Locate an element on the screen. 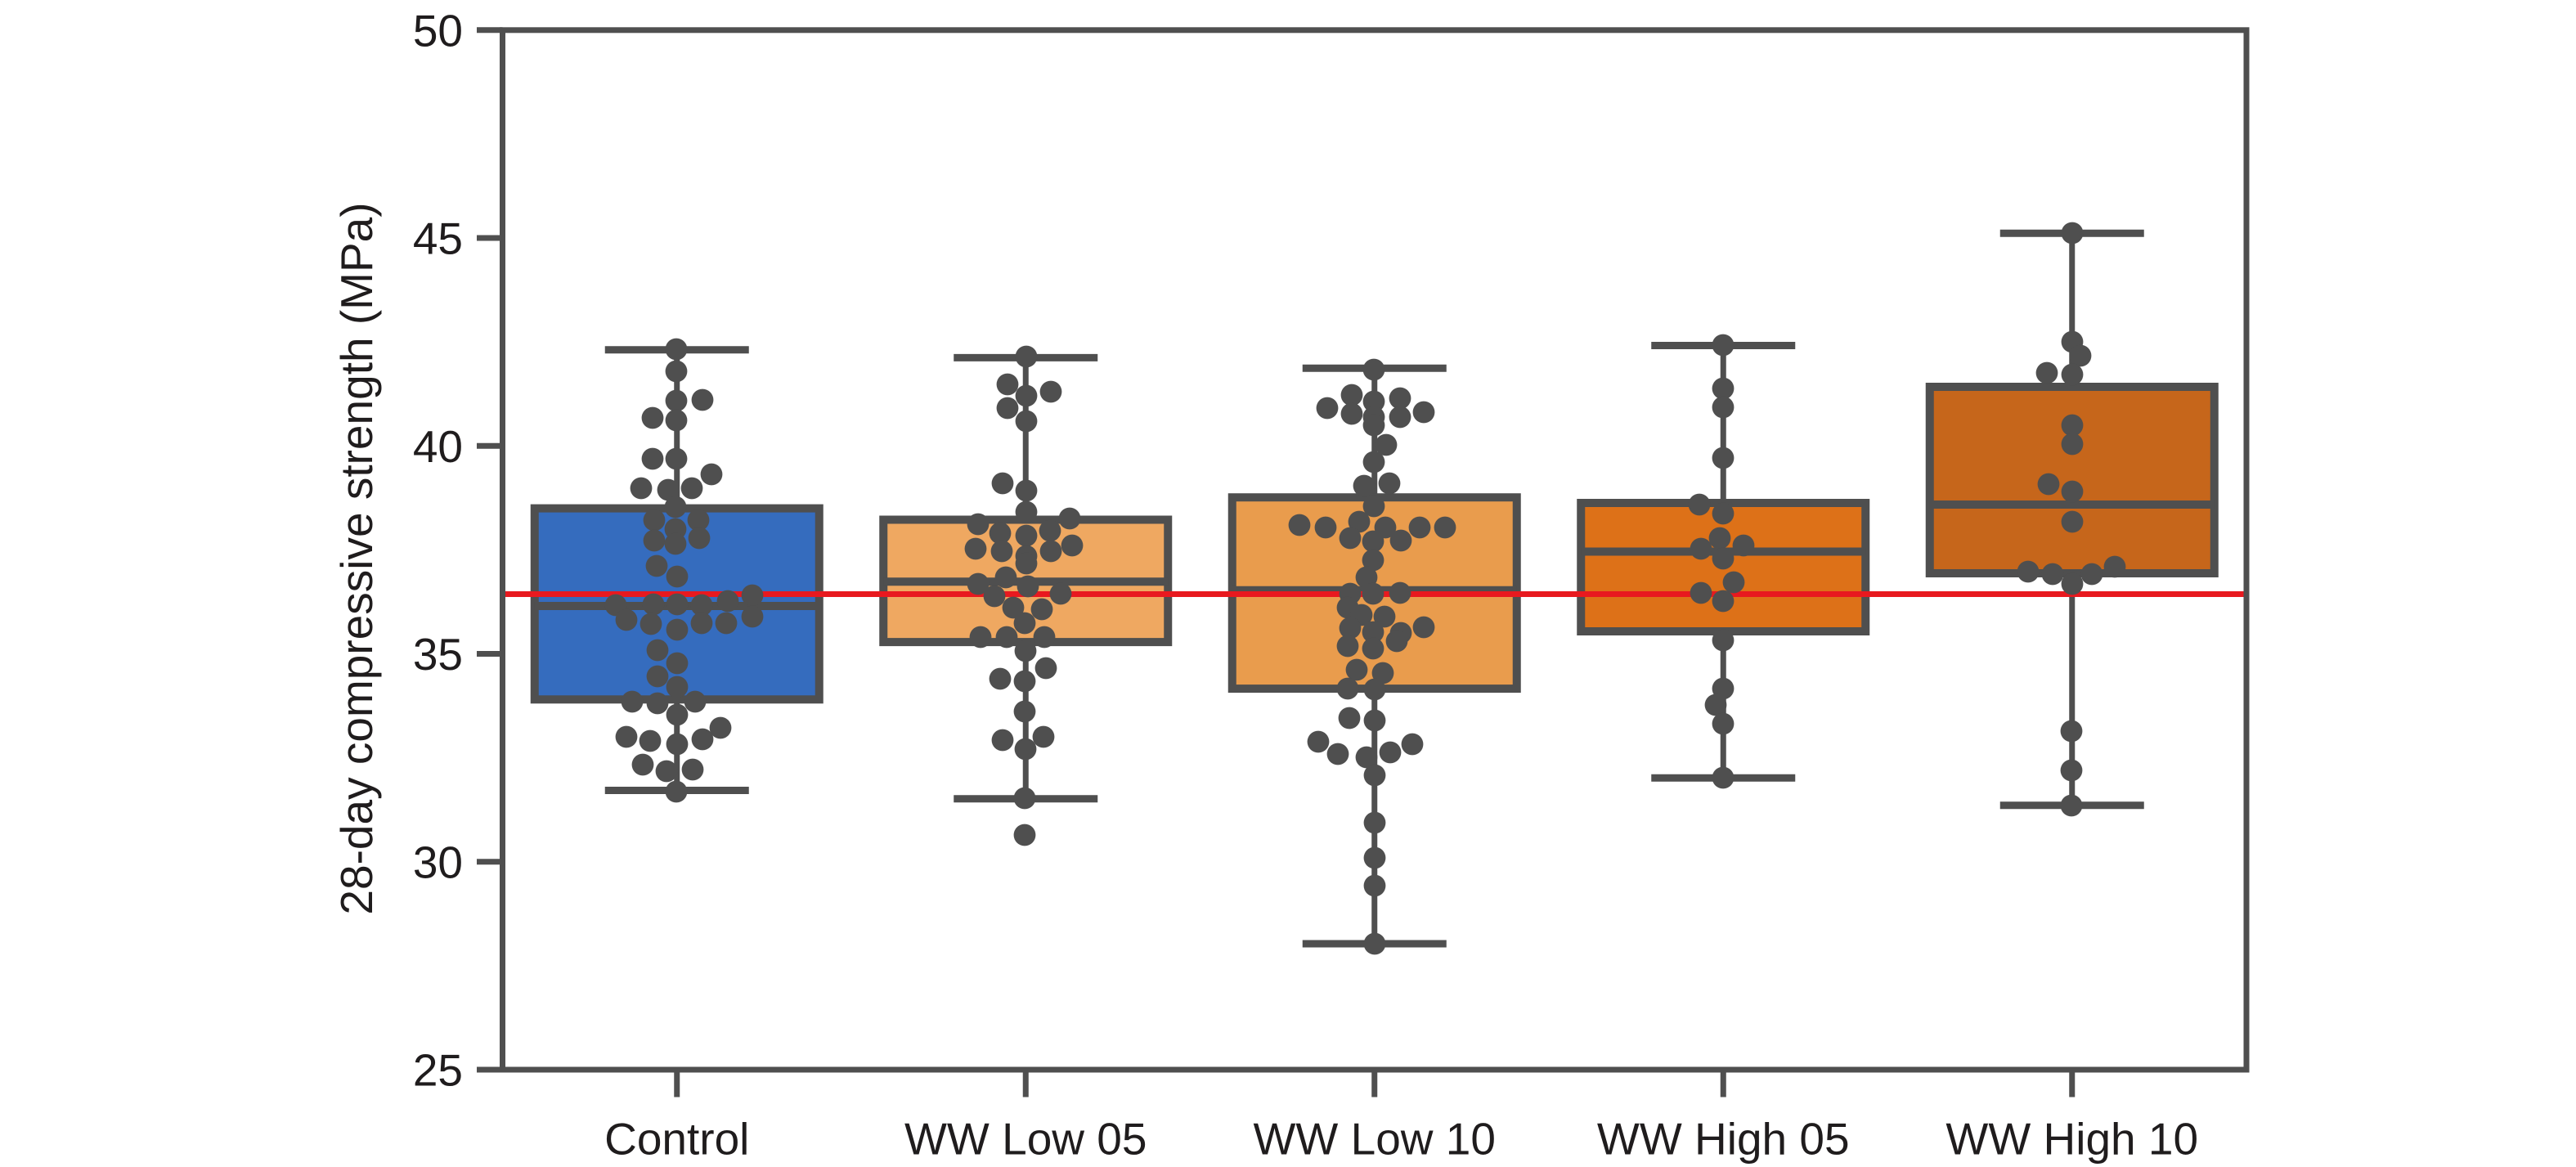  svg-text: WW High 10 is located at coordinates (2072, 1139).